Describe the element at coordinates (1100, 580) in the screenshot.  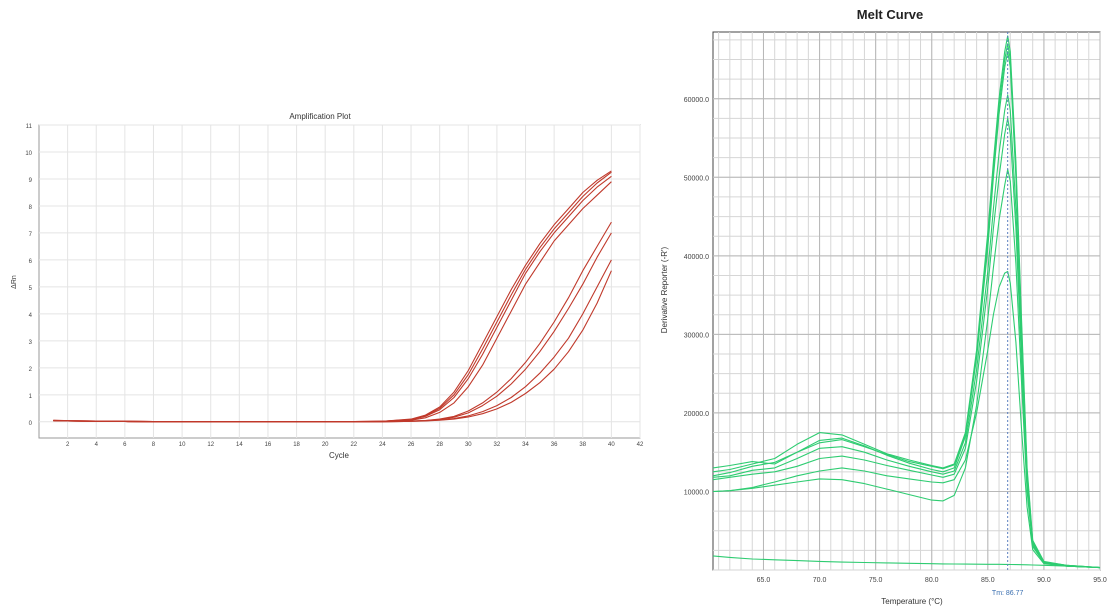
I see `x-tick-label: 95.0` at that location.